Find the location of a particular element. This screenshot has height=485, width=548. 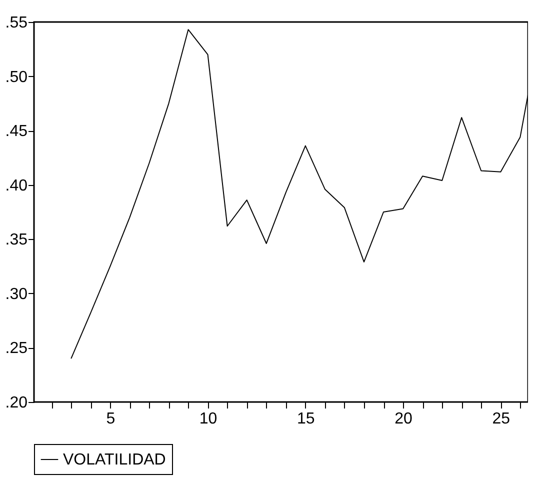

y-tick-label: .35 is located at coordinates (16, 240).